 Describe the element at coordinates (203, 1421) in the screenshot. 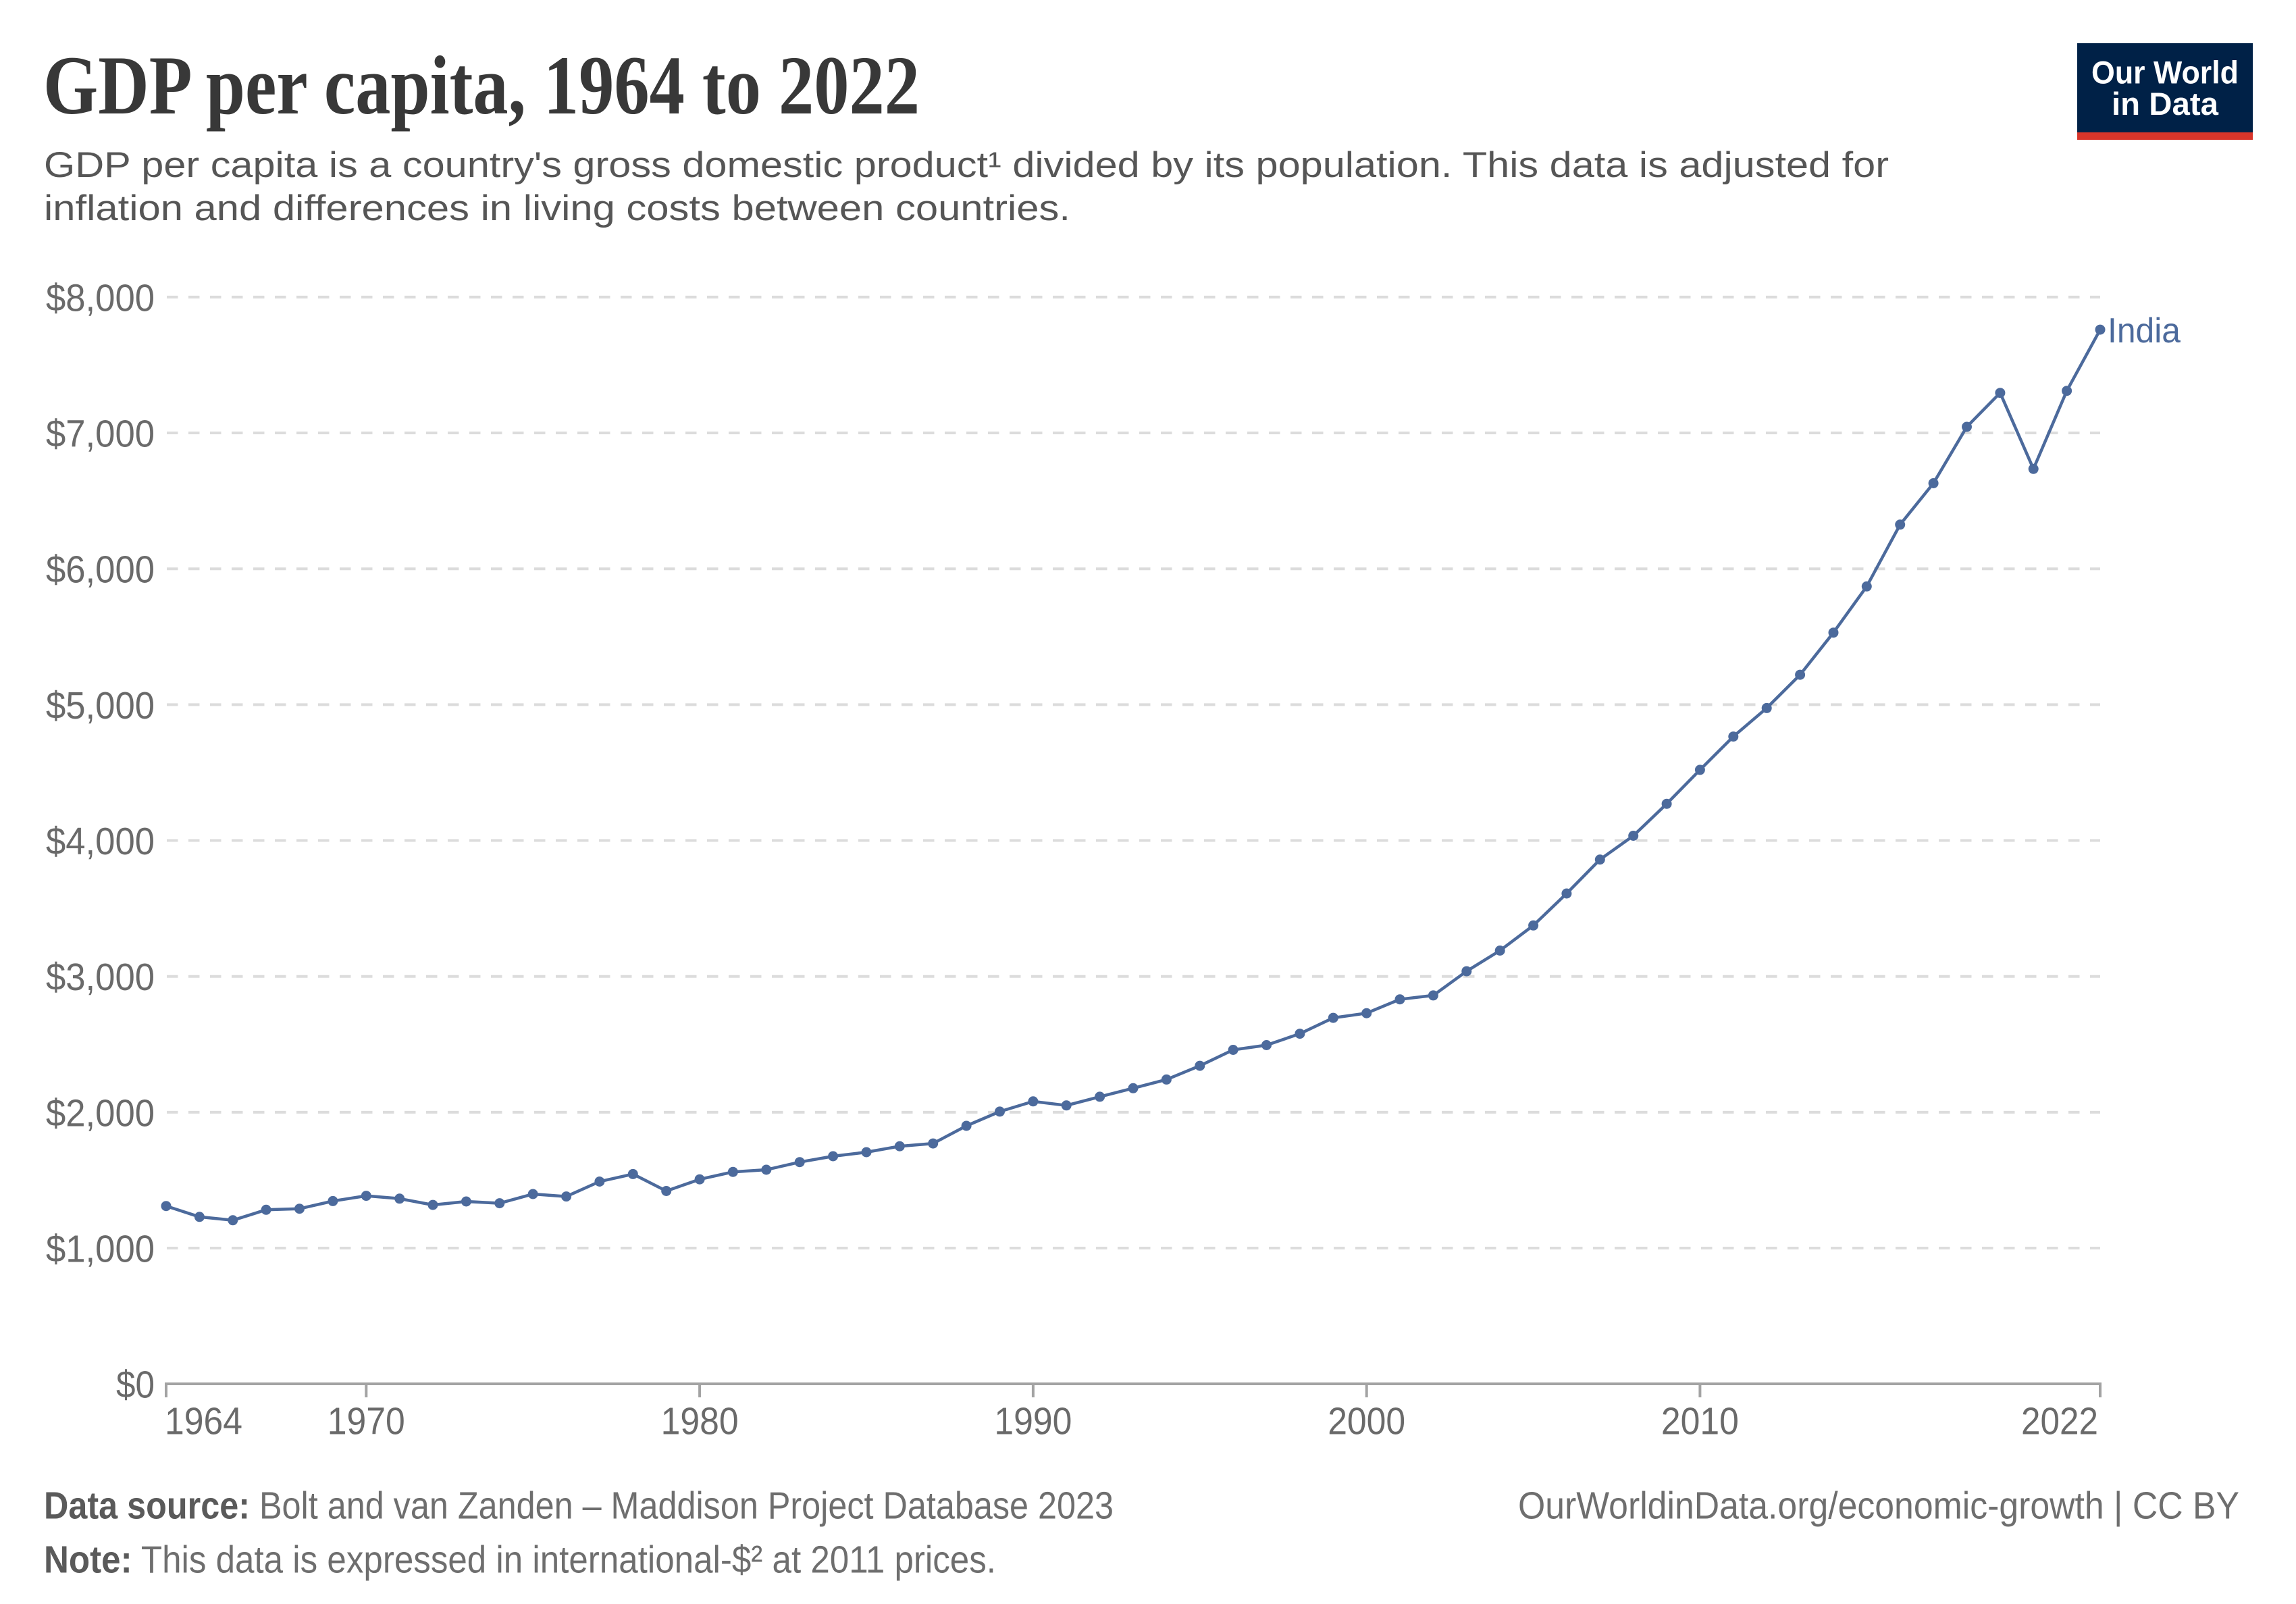

I see `svg-text: 1964` at that location.